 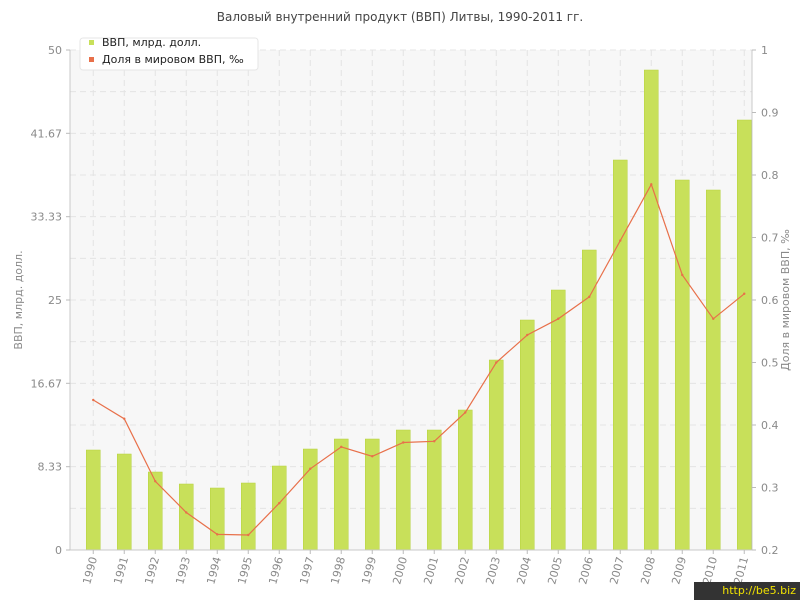 I want to click on y2-tick-label: 0.4, so click(x=770, y=425).